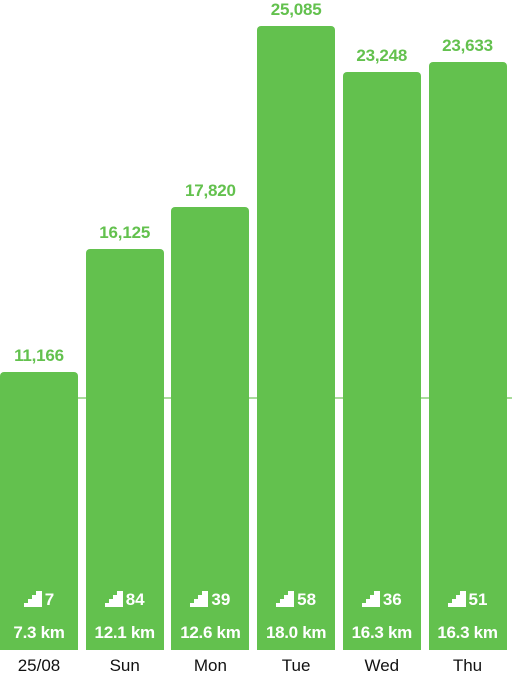 Image resolution: width=512 pixels, height=680 pixels. Describe the element at coordinates (296, 600) in the screenshot. I see `floors-climbed: 58` at that location.